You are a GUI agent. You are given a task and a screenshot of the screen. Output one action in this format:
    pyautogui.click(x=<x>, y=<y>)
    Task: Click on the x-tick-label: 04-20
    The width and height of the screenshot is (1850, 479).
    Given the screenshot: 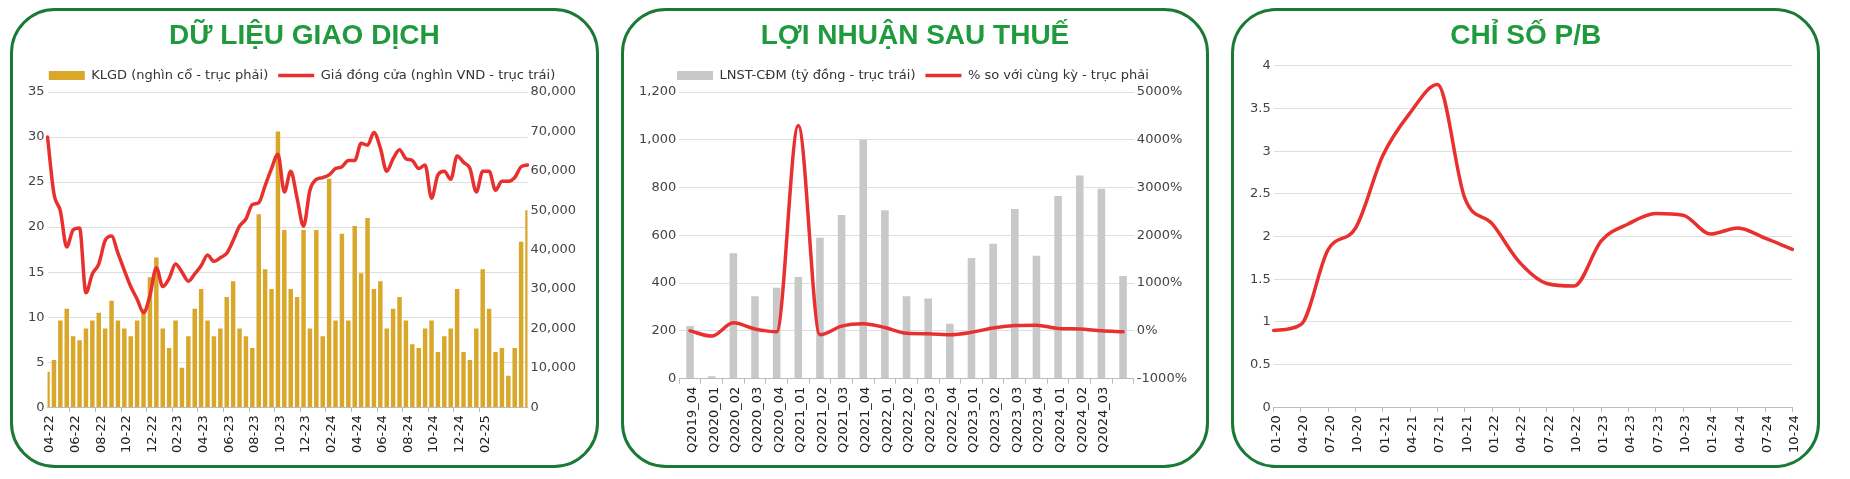 What is the action you would take?
    pyautogui.click(x=1302, y=434)
    